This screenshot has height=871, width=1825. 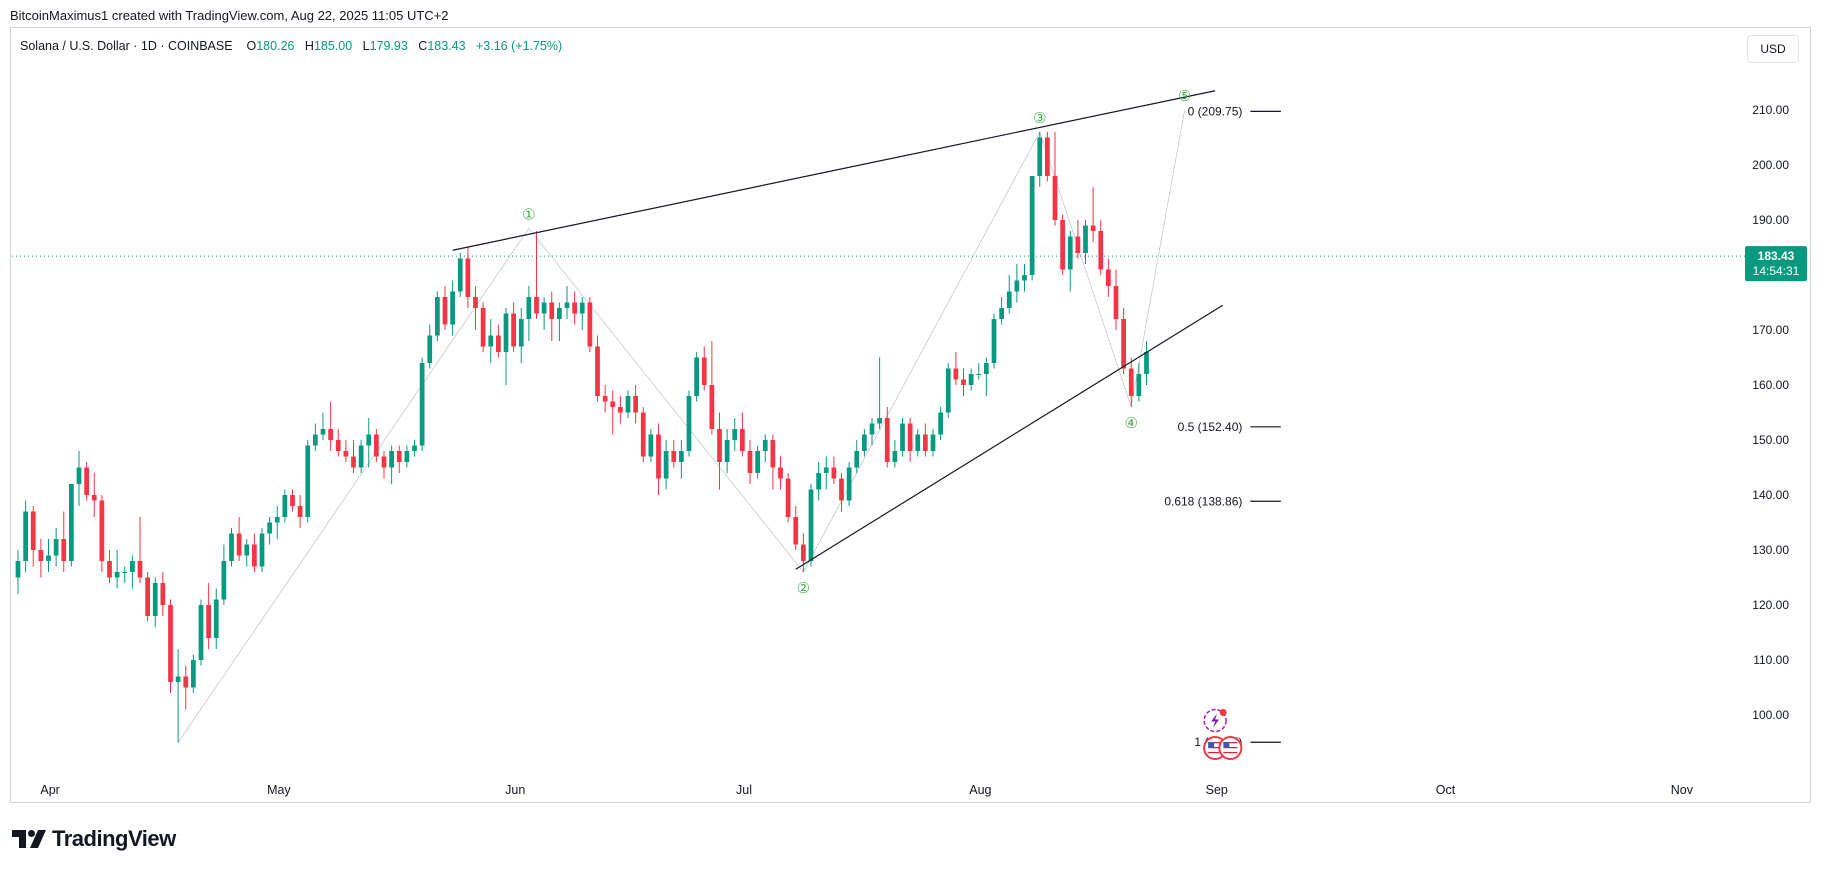 What do you see at coordinates (1184, 96) in the screenshot?
I see `wave-label: ⑤` at bounding box center [1184, 96].